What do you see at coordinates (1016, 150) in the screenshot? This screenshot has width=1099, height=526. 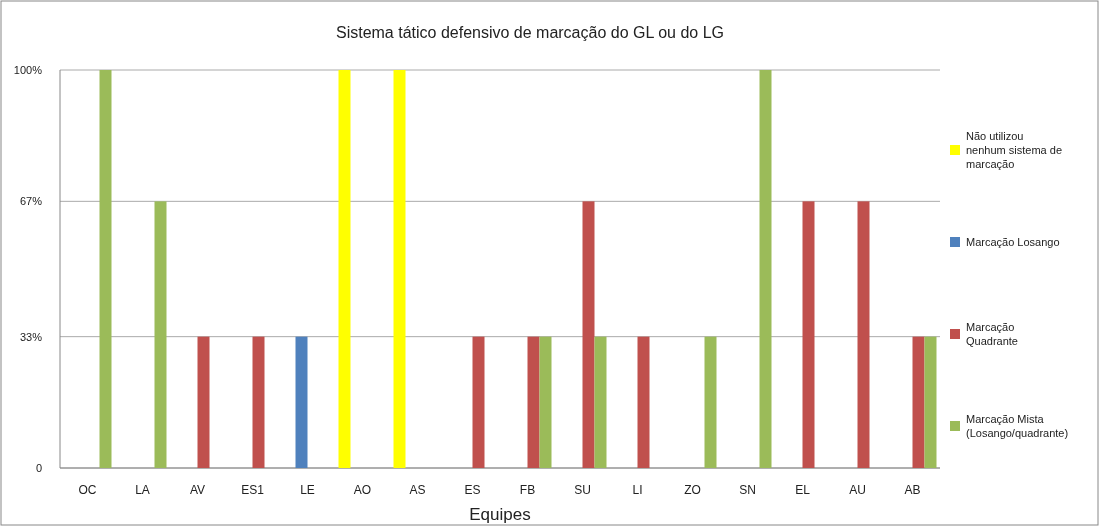 I see `legend-label: Não utilizou nenhum sistema de marcação` at bounding box center [1016, 150].